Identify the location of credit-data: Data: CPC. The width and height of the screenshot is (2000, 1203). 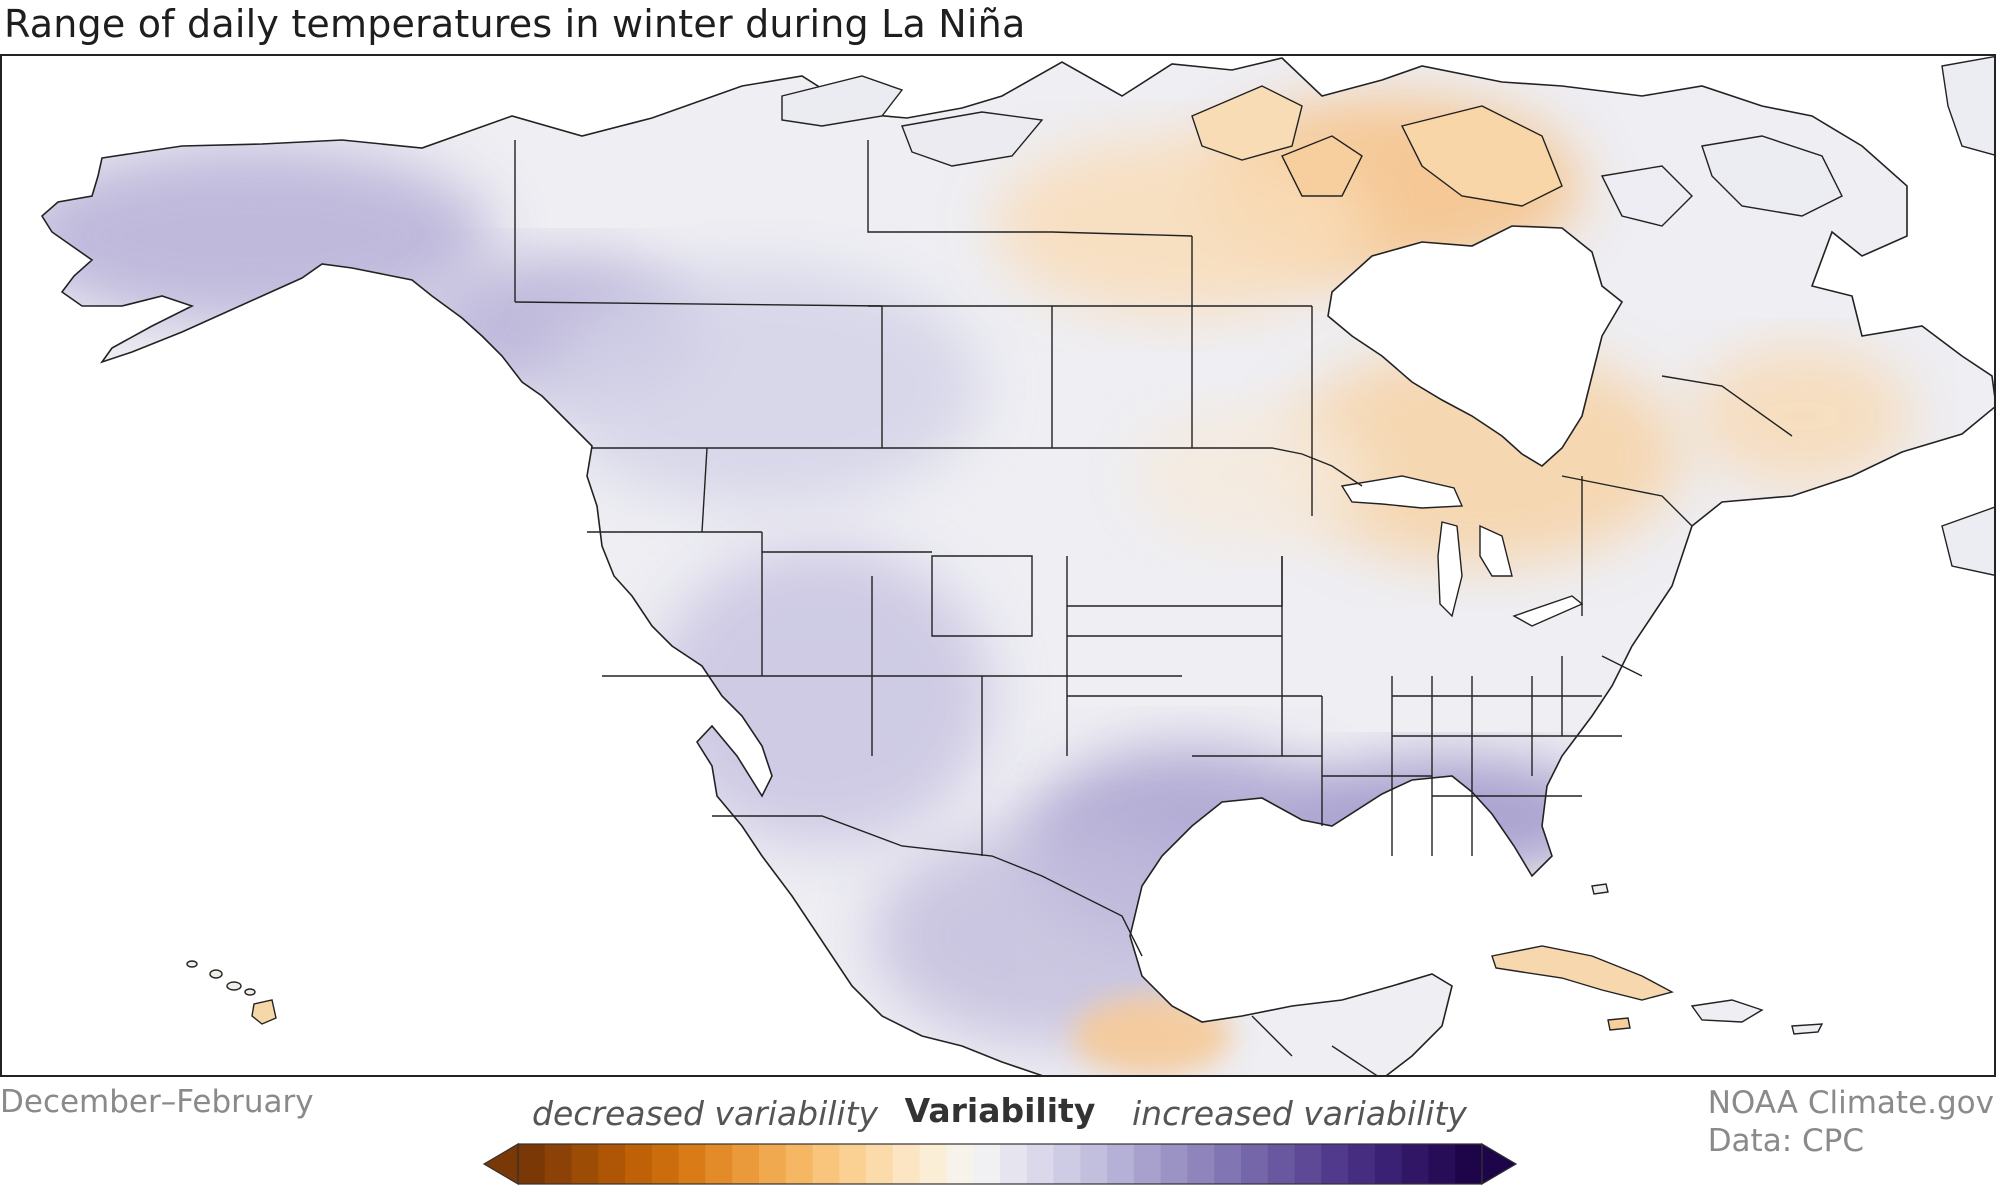
(1785, 1141).